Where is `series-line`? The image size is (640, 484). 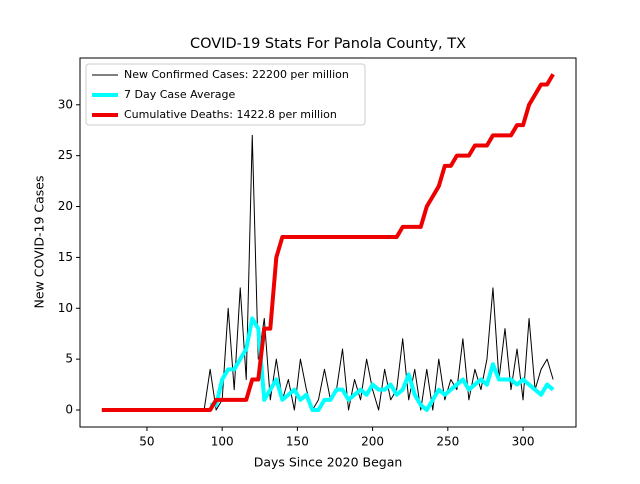 series-line is located at coordinates (382, 364).